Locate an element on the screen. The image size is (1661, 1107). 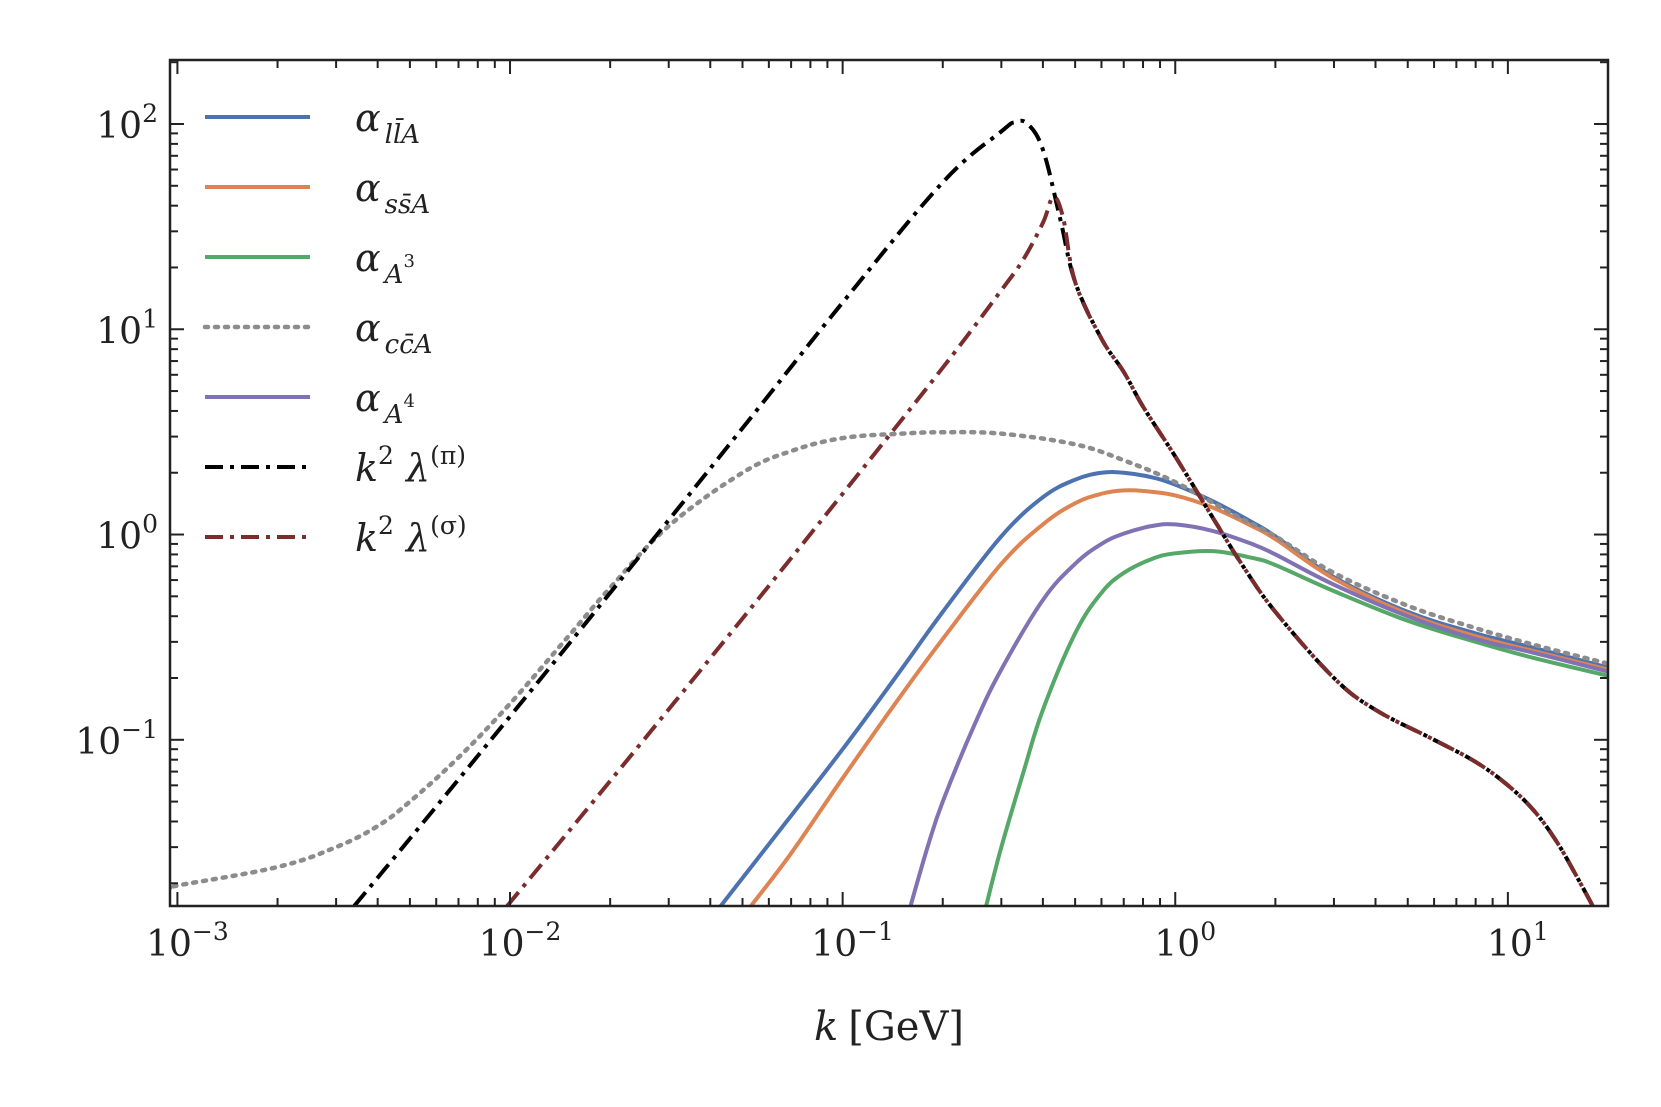
y-tick-label-3-base: 10 is located at coordinates (119, 126).